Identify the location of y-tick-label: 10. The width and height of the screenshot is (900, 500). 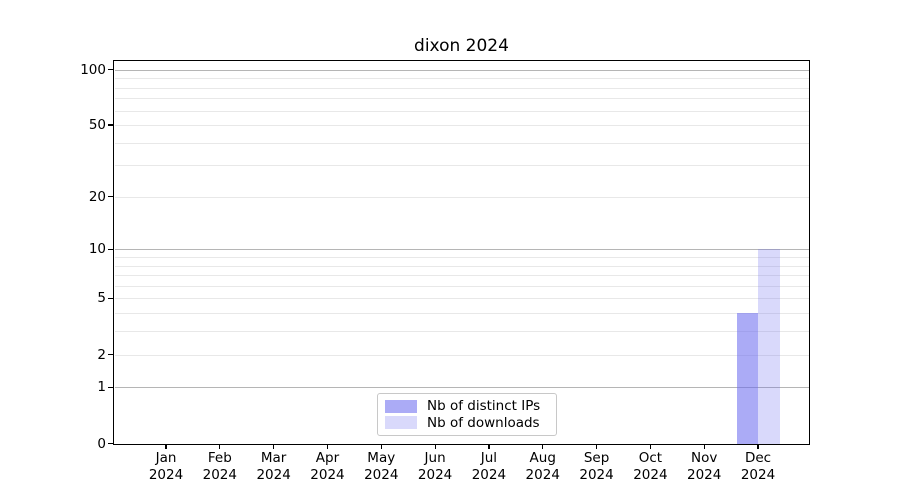
(97, 249).